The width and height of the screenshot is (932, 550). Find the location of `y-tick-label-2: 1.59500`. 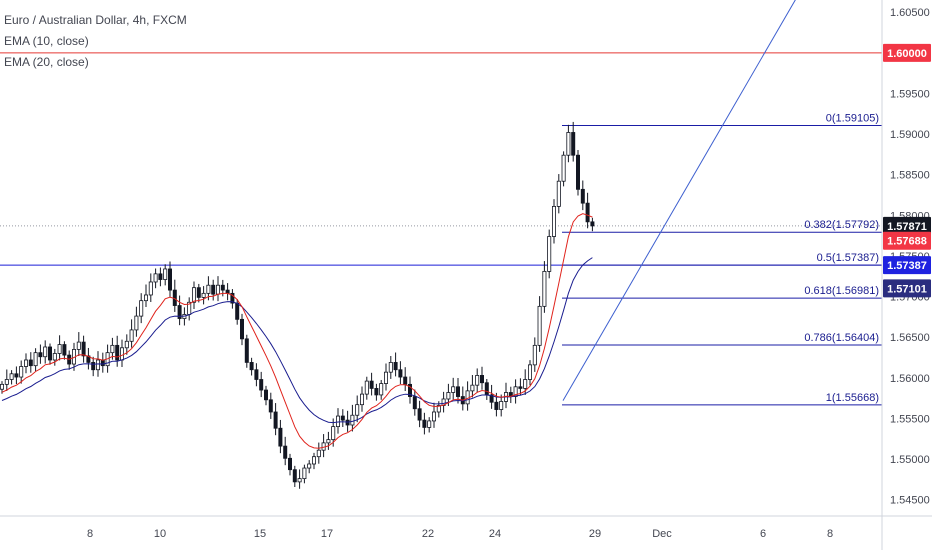

y-tick-label-2: 1.59500 is located at coordinates (910, 94).